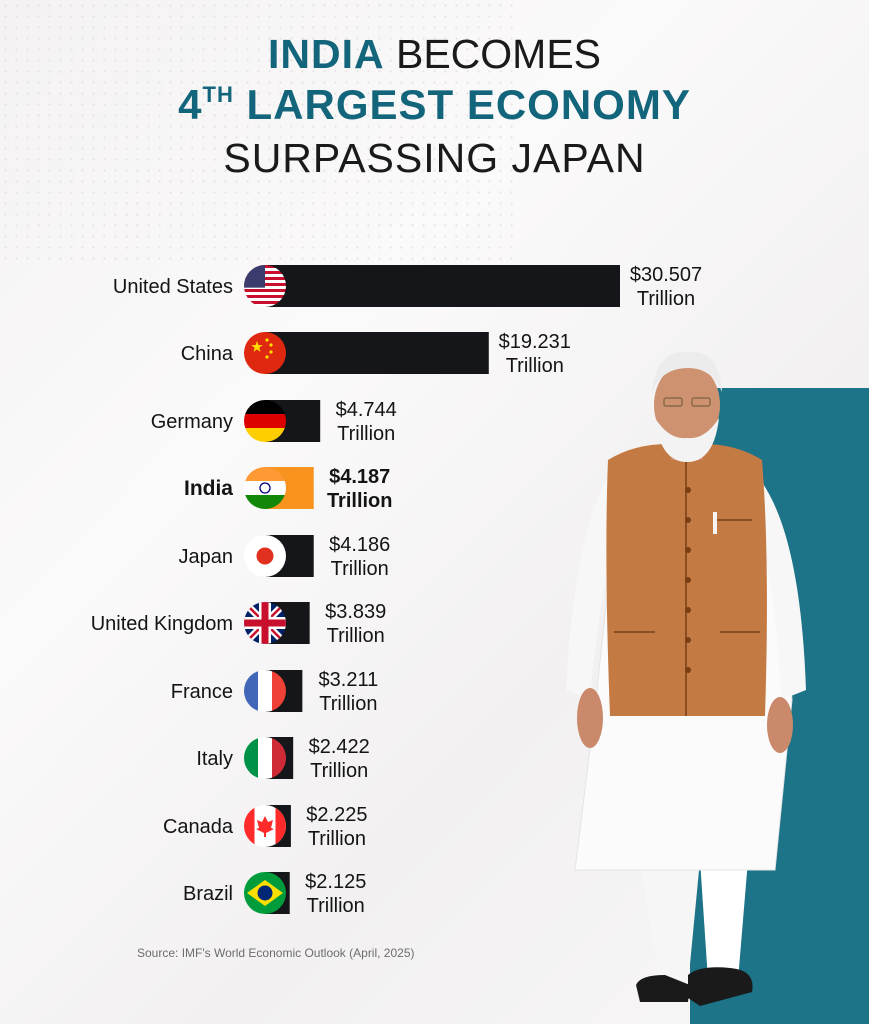  I want to click on category-label: Canada, so click(198, 827).